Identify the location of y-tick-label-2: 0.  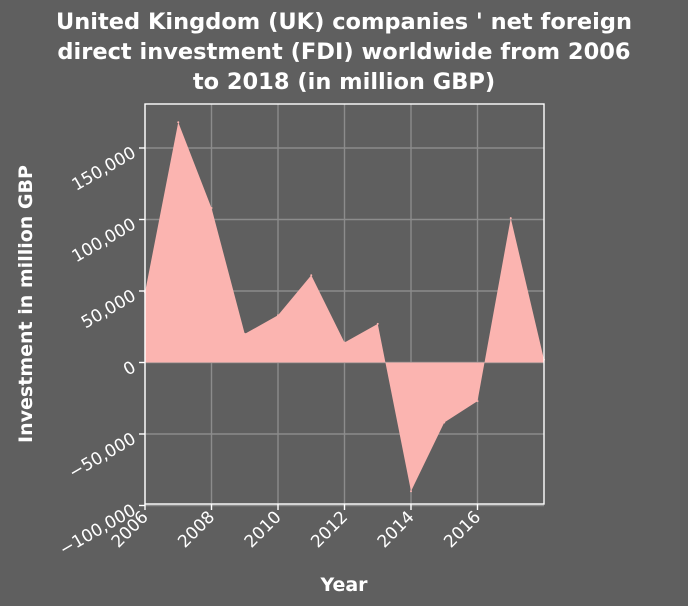
(129, 369).